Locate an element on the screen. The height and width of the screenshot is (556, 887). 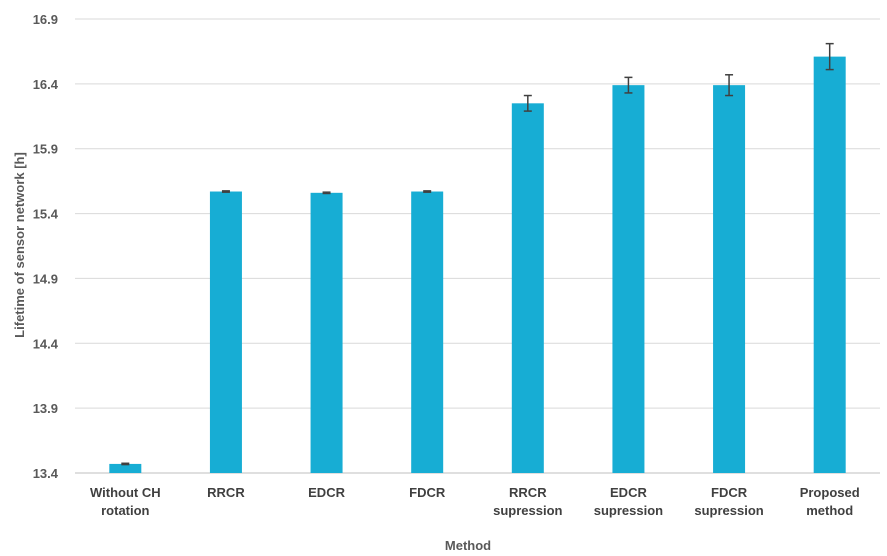
x-category-label-5: EDCR supression is located at coordinates (628, 501).